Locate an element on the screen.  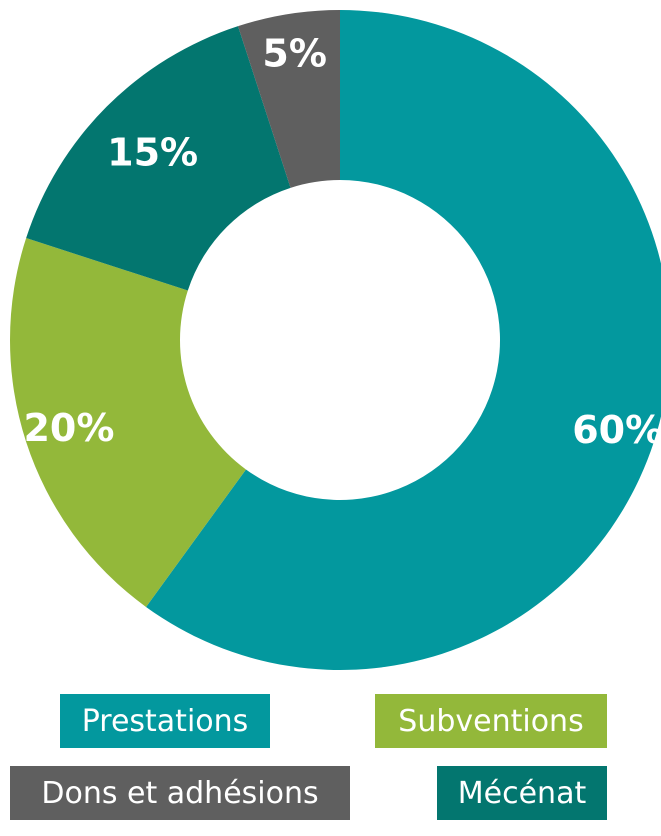
legend-label: Mécénat is located at coordinates (522, 793).